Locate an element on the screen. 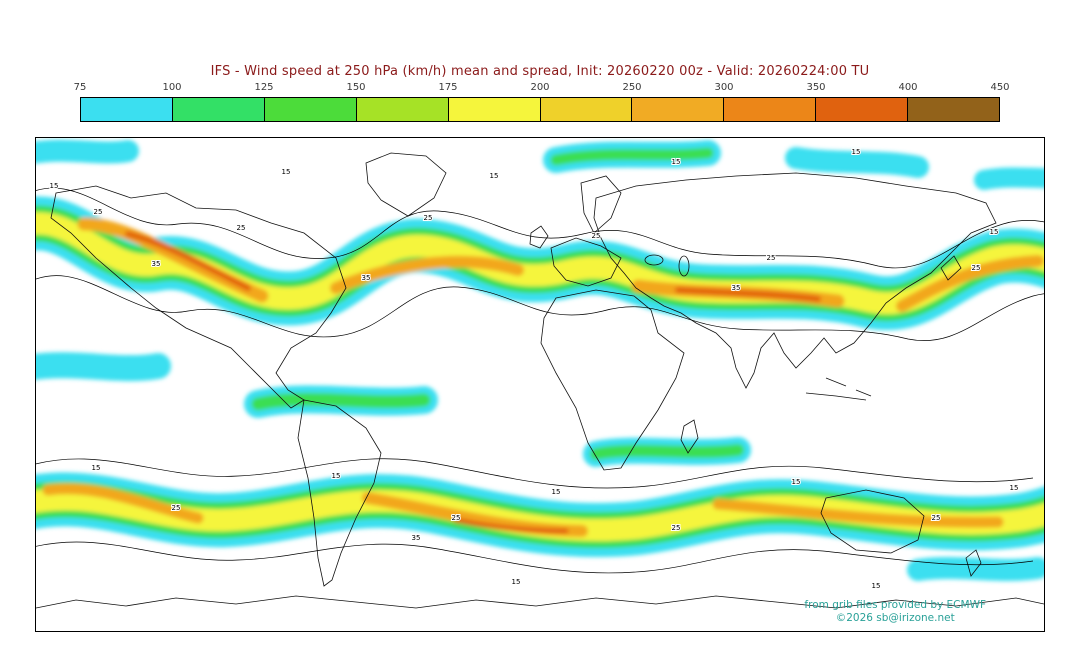 This screenshot has width=1080, height=658. coastline-asia is located at coordinates (795, 280).